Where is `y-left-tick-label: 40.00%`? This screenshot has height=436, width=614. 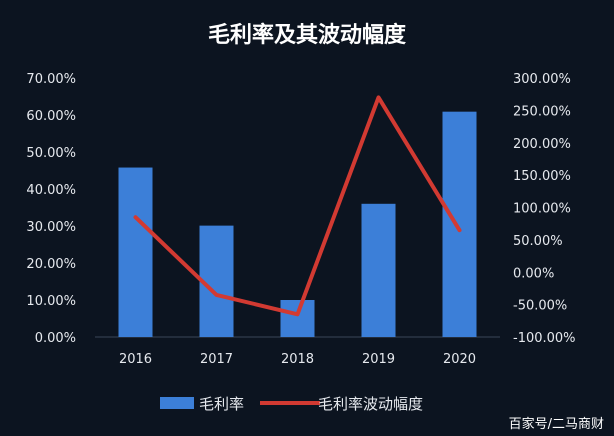 y-left-tick-label: 40.00% is located at coordinates (51, 190).